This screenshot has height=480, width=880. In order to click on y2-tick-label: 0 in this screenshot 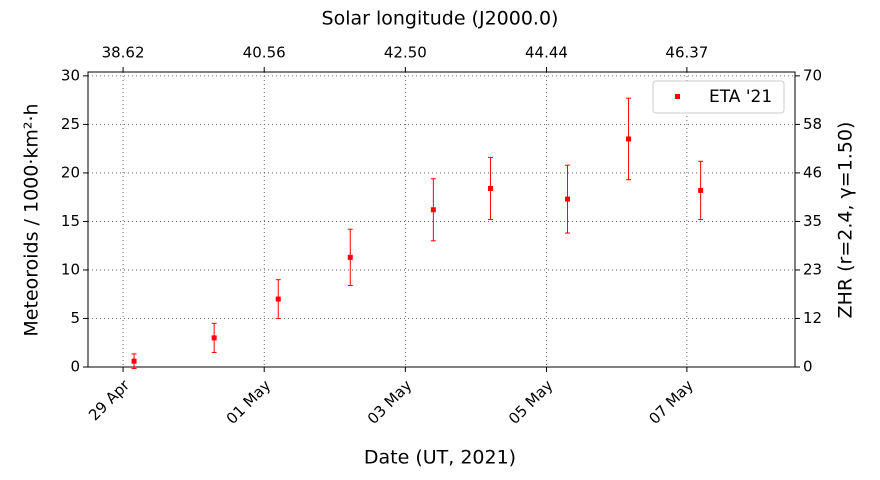, I will do `click(808, 367)`.